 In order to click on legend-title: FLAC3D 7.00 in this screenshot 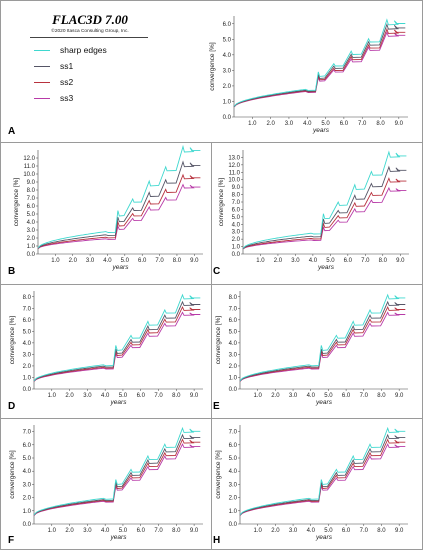, I will do `click(90, 19)`.